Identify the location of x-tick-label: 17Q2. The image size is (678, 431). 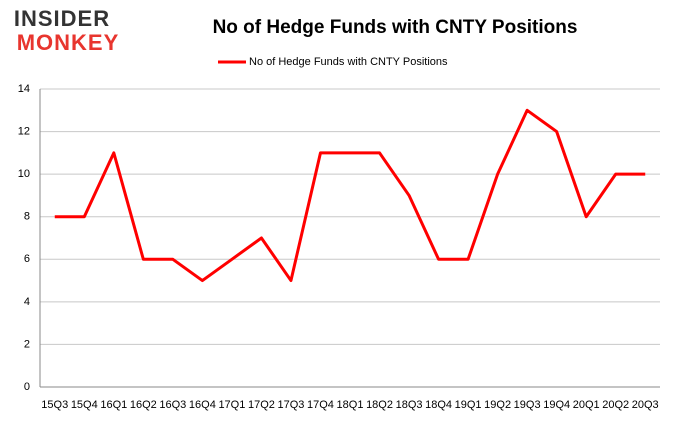
(261, 405).